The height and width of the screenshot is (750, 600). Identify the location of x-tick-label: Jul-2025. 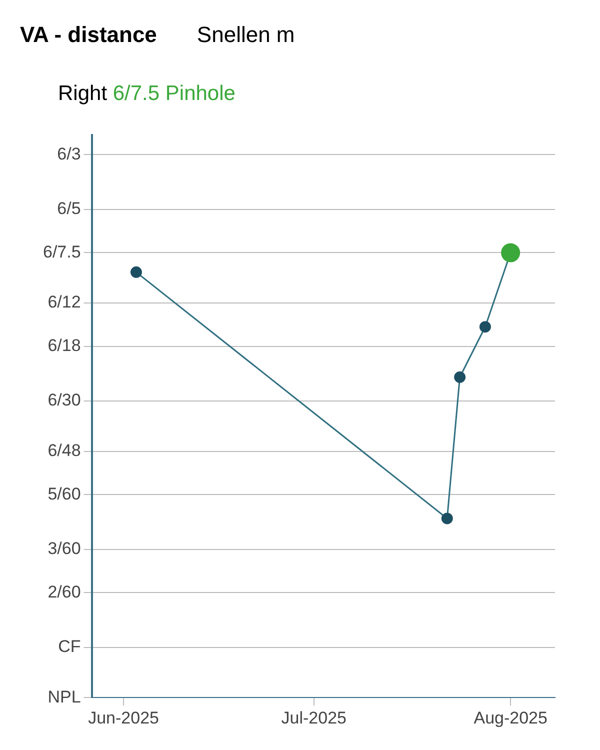
(313, 718).